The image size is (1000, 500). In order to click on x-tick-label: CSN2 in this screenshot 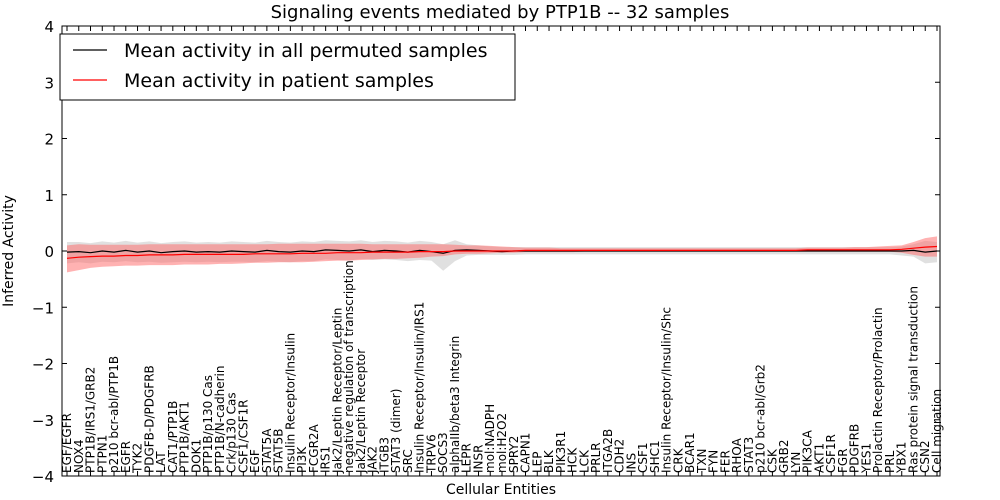, I will do `click(925, 456)`.